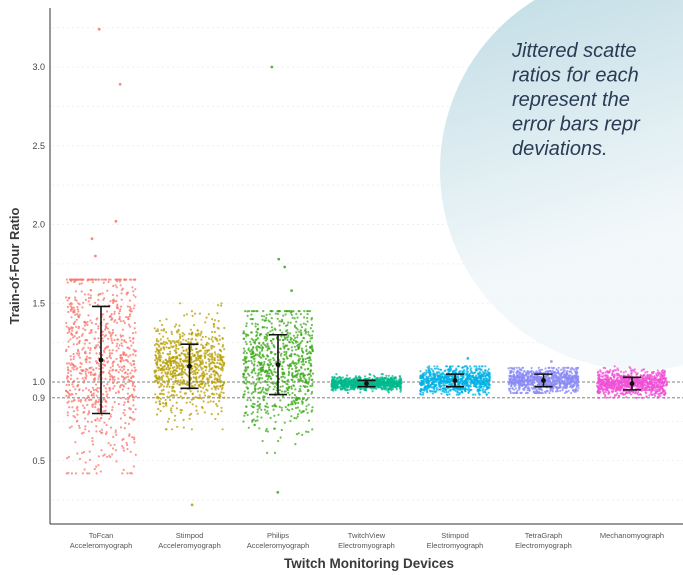 The width and height of the screenshot is (683, 575). Describe the element at coordinates (291, 290) in the screenshot. I see `outlier-point` at that location.